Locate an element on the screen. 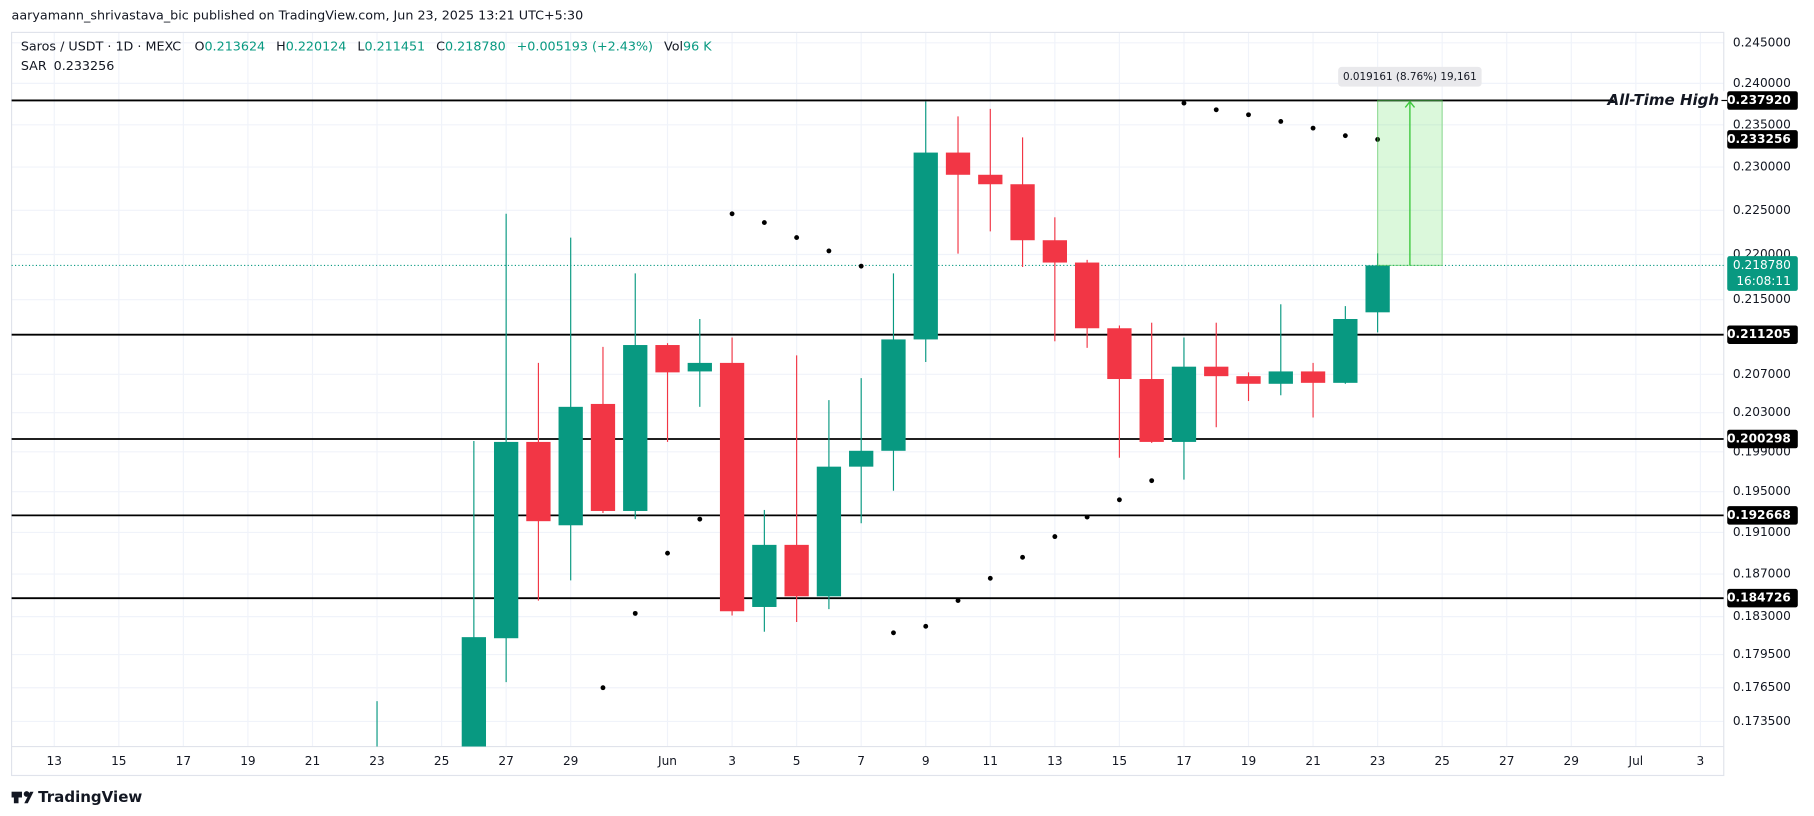 The image size is (1814, 816). ohlc-value: 0.211451 is located at coordinates (394, 45).